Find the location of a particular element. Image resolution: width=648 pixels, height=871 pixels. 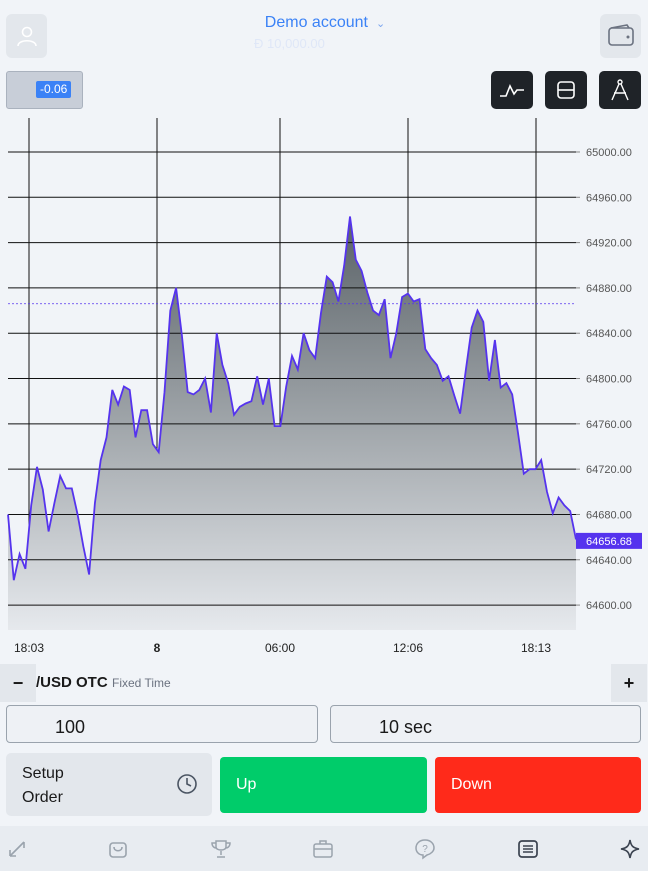

down-button: Down is located at coordinates (538, 785).